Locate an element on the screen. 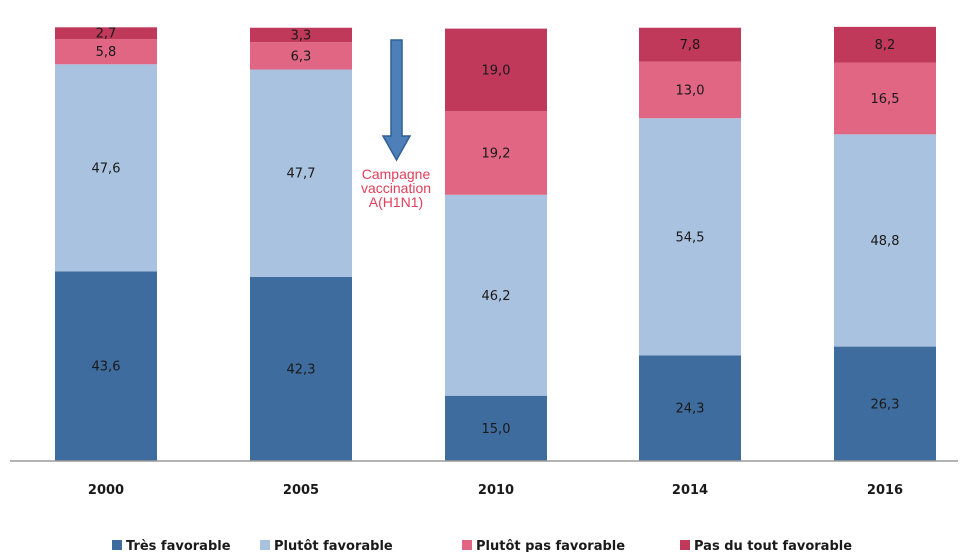 This screenshot has height=552, width=968. x-tick-2014: 2014 is located at coordinates (690, 490).